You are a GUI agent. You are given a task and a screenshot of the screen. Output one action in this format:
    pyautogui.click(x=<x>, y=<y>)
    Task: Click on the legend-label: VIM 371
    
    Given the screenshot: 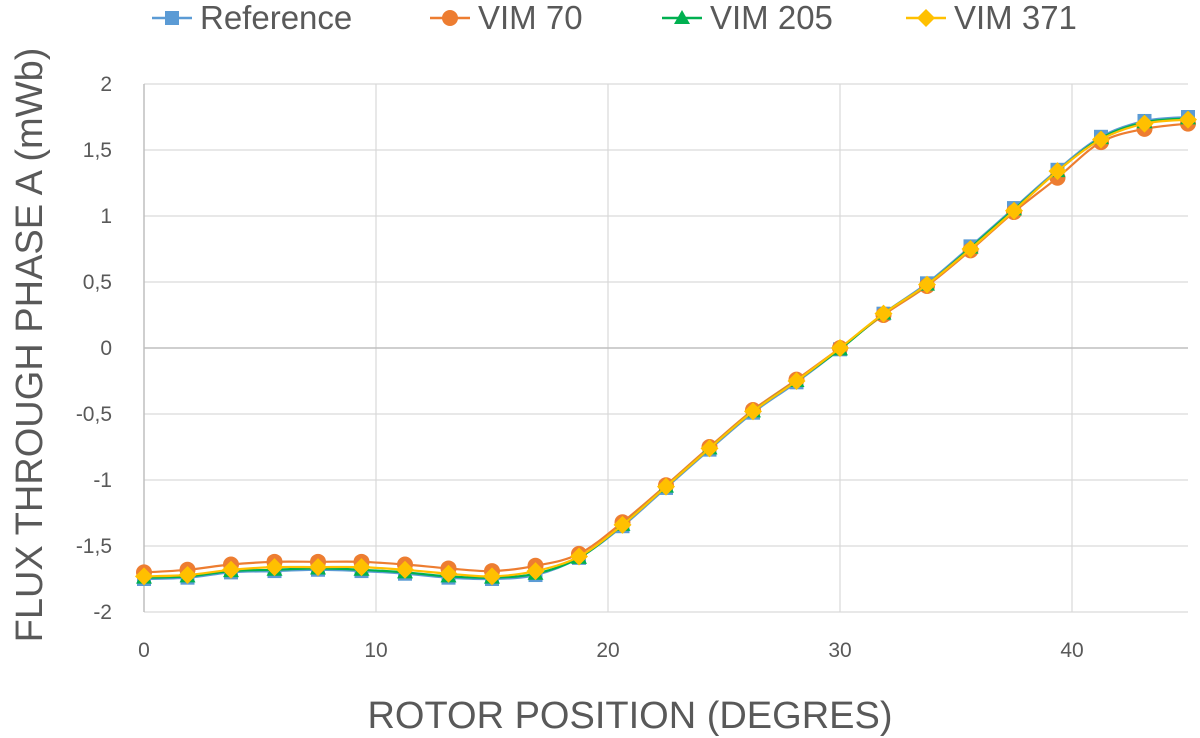 What is the action you would take?
    pyautogui.click(x=1015, y=18)
    